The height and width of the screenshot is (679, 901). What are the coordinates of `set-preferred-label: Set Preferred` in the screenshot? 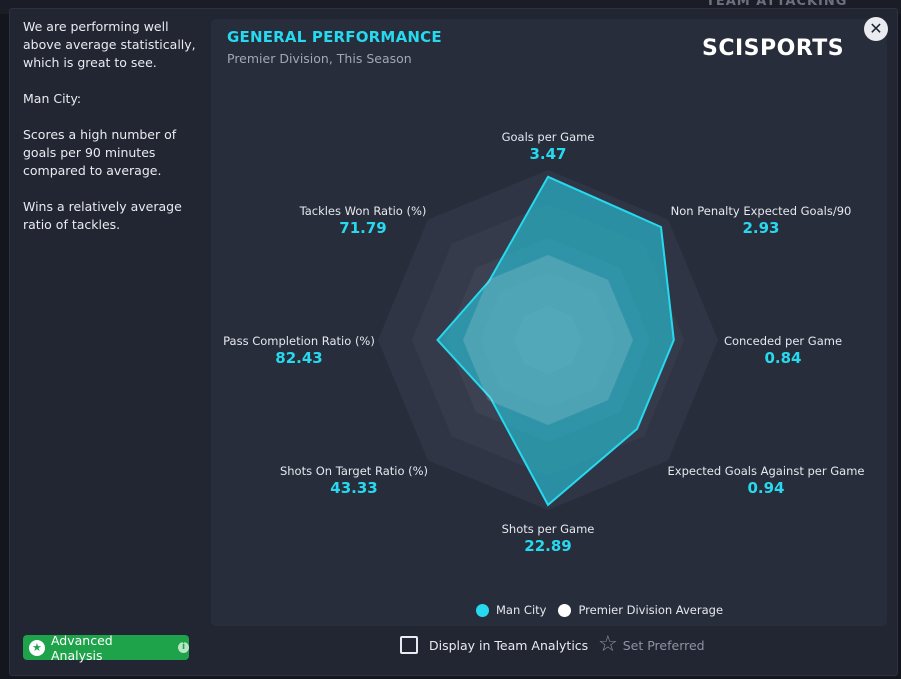 It's located at (663, 645).